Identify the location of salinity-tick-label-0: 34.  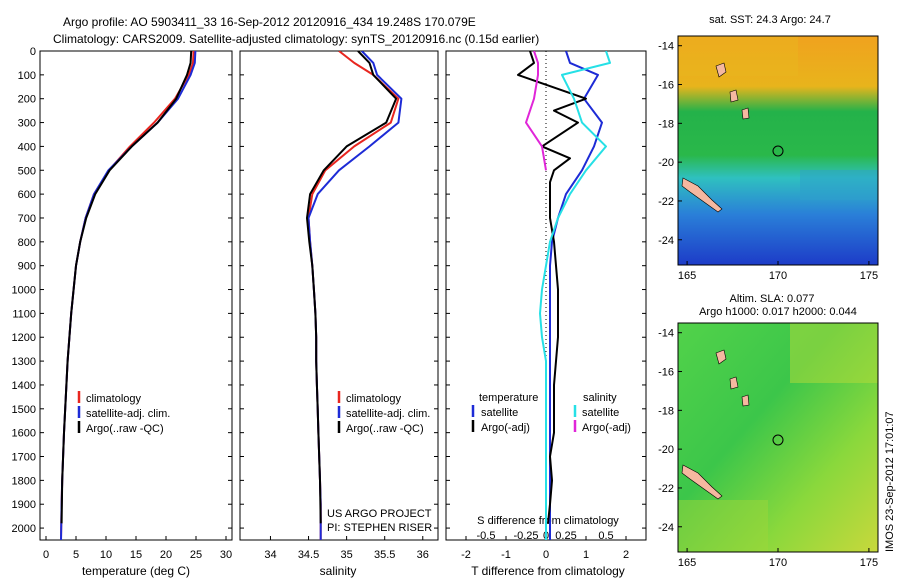
(270, 555).